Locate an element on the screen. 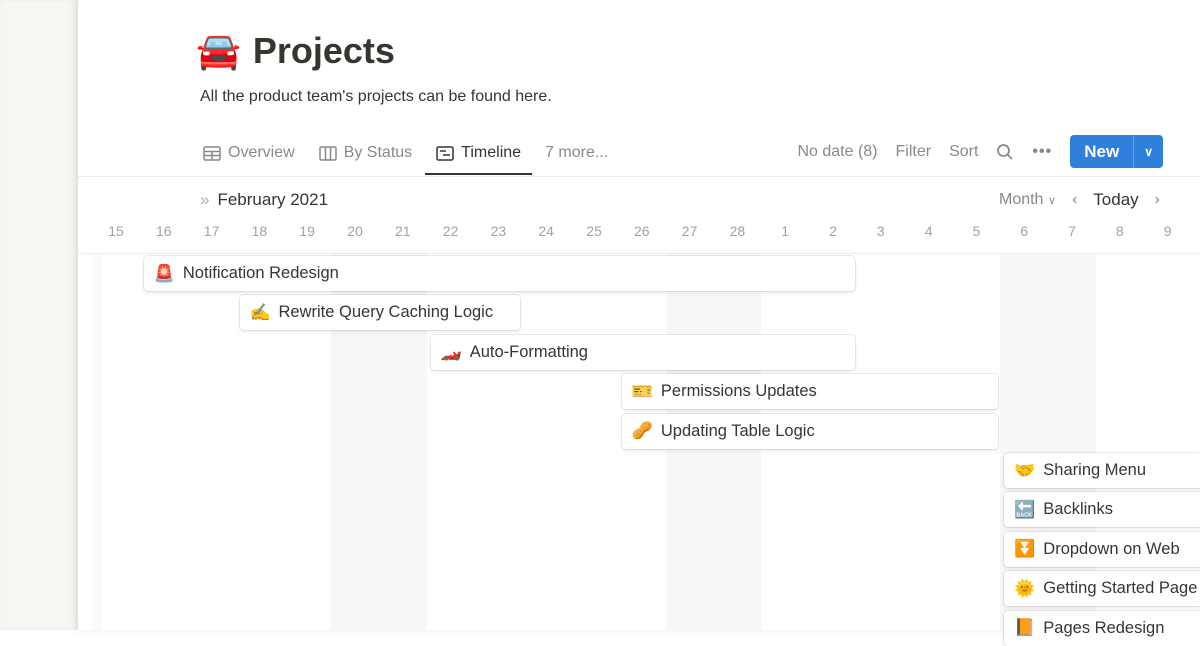 The height and width of the screenshot is (646, 1200). tab-overview: Overview is located at coordinates (249, 153).